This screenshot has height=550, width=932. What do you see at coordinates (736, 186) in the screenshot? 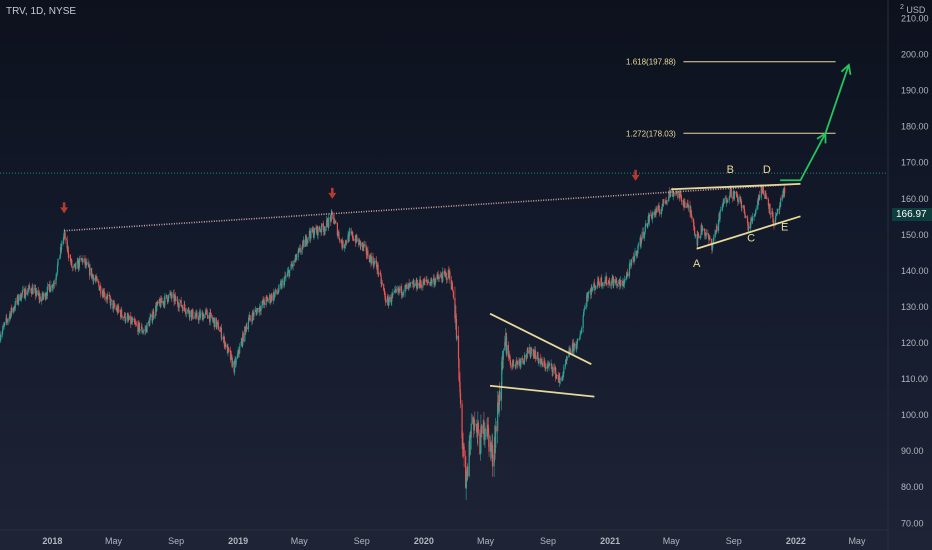
I see `wedge-top-trendline` at bounding box center [736, 186].